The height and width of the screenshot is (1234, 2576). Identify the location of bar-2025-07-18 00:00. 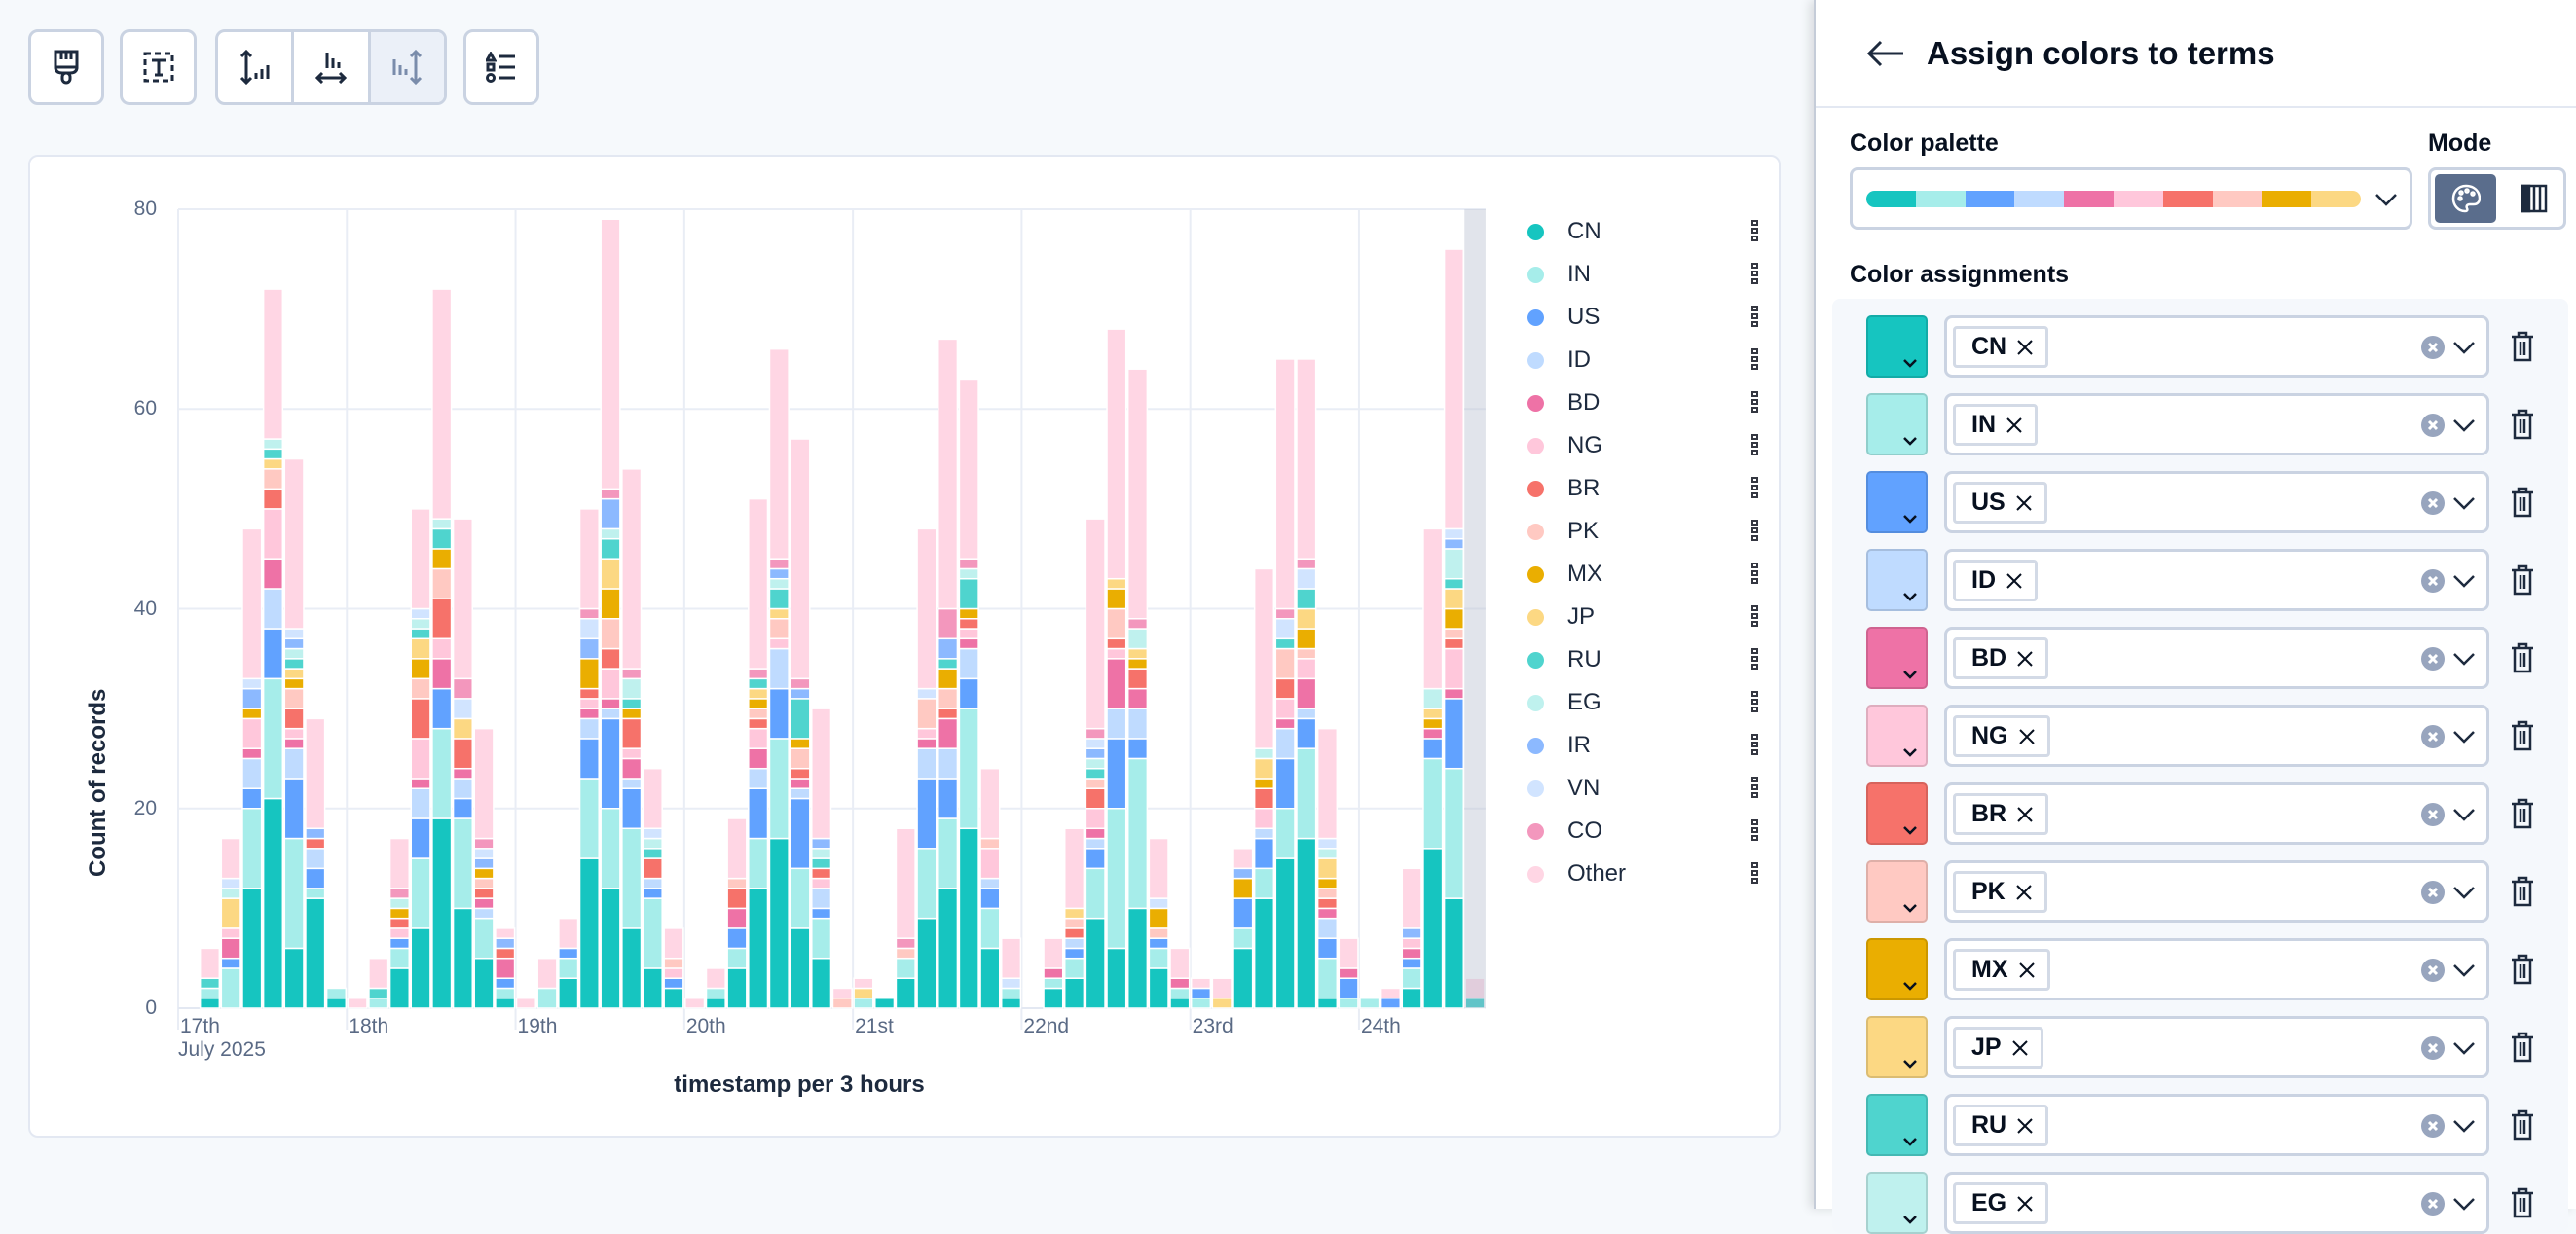
(357, 1003).